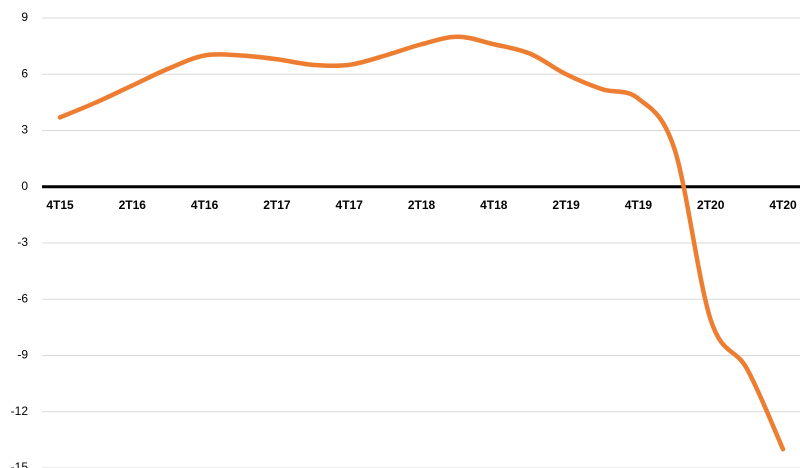  What do you see at coordinates (22, 242) in the screenshot?
I see `y-tick-label: -3` at bounding box center [22, 242].